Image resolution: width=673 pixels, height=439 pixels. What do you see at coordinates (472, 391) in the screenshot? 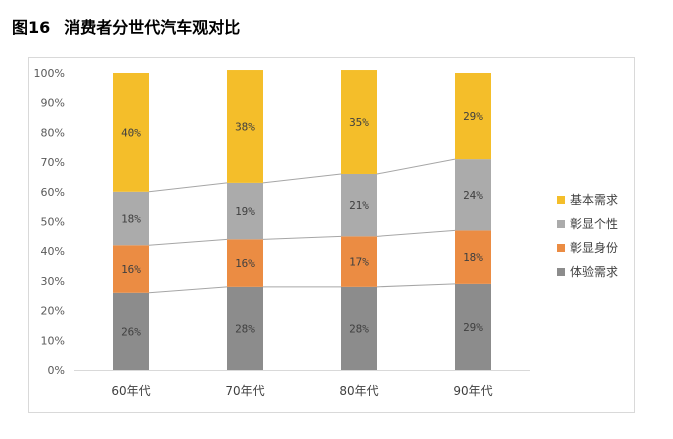
I see `x-tick-label: 90年代` at bounding box center [472, 391].